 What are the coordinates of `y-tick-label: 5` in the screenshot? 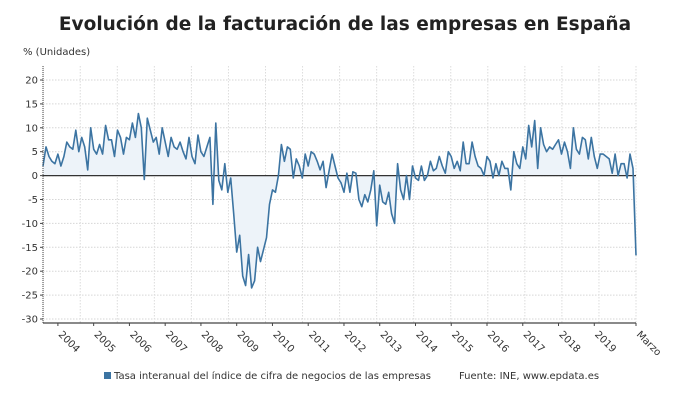 It's located at (35, 152).